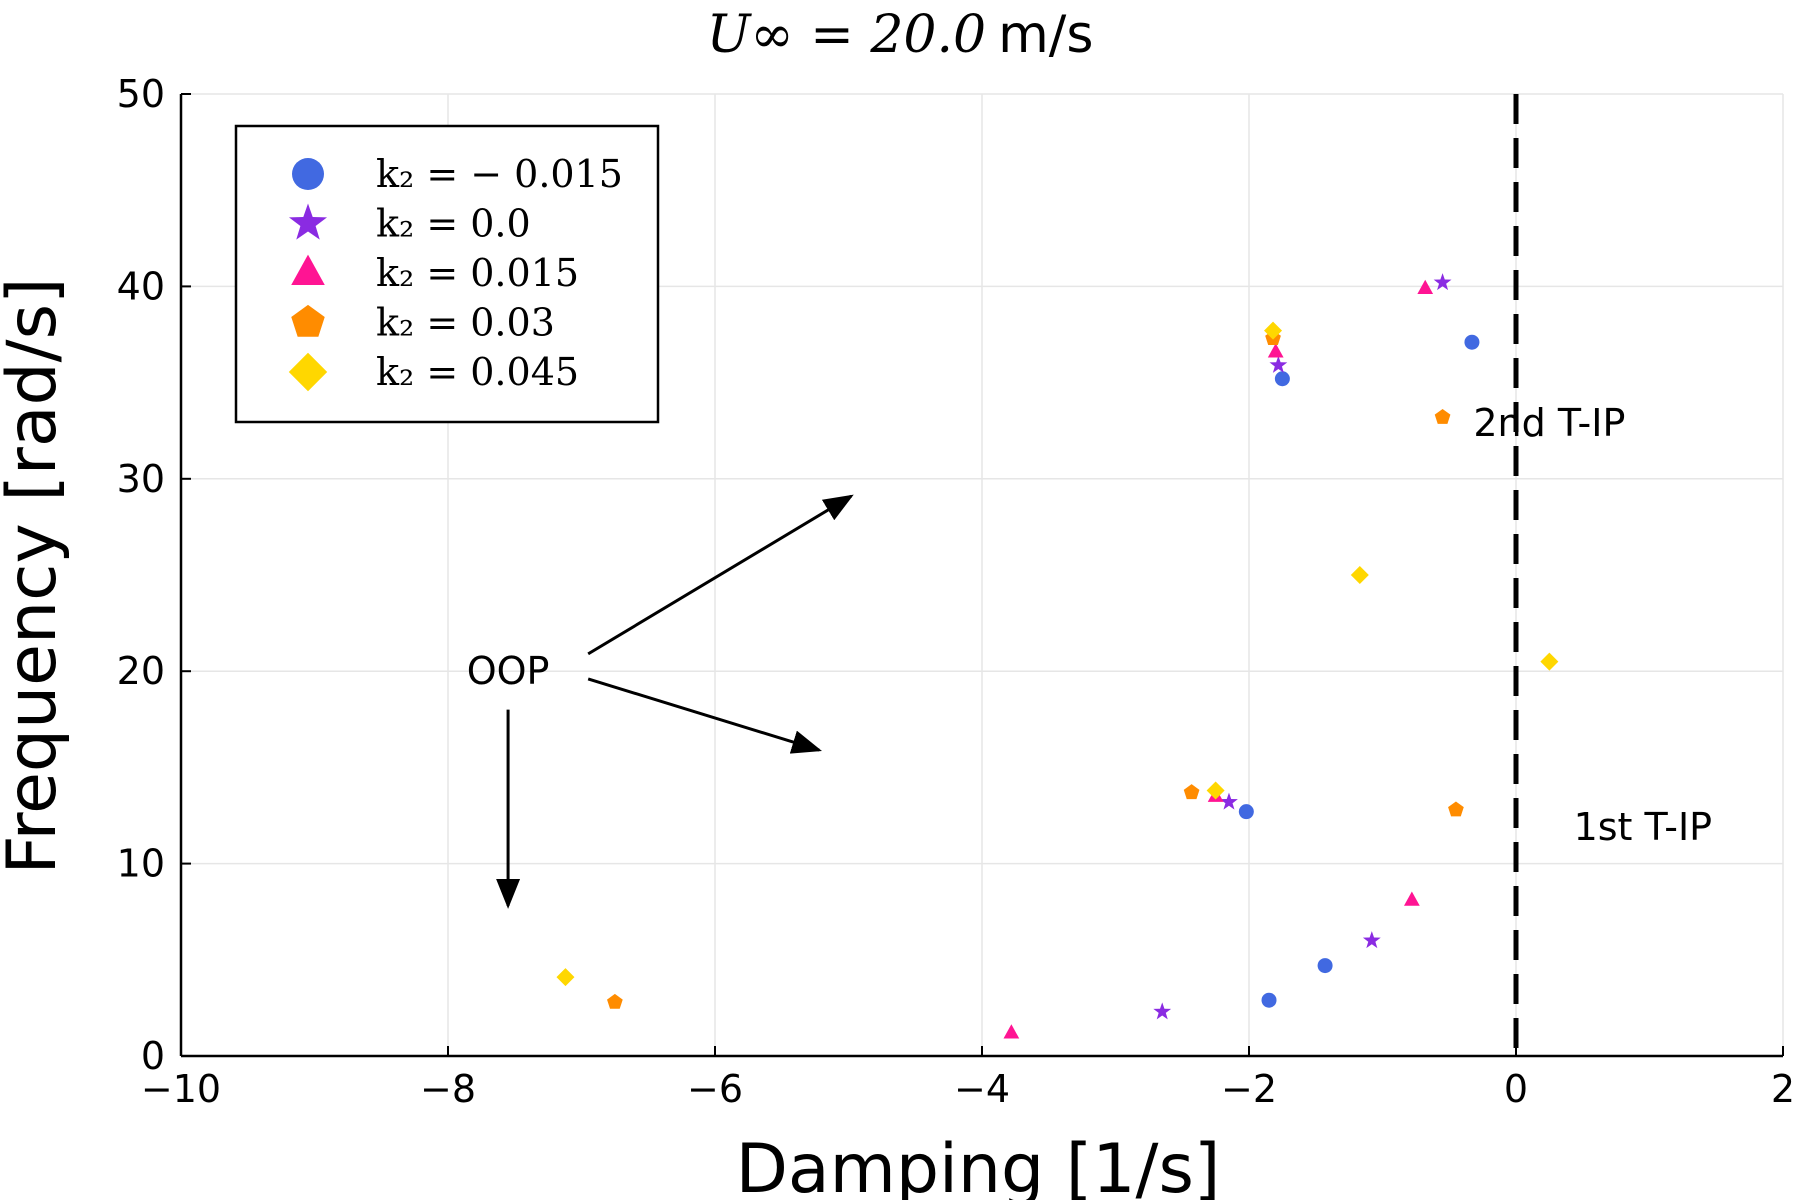 This screenshot has height=1200, width=1800. I want to click on x-tick-label: −10, so click(181, 1089).